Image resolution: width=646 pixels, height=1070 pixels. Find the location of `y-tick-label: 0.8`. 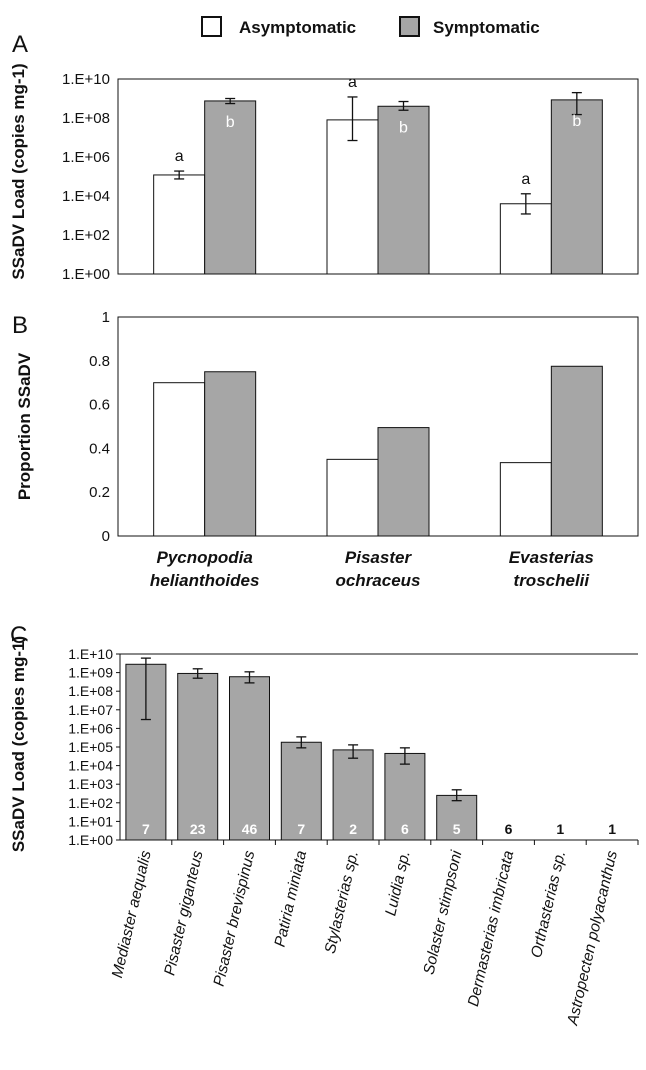

y-tick-label: 0.8 is located at coordinates (99, 361).